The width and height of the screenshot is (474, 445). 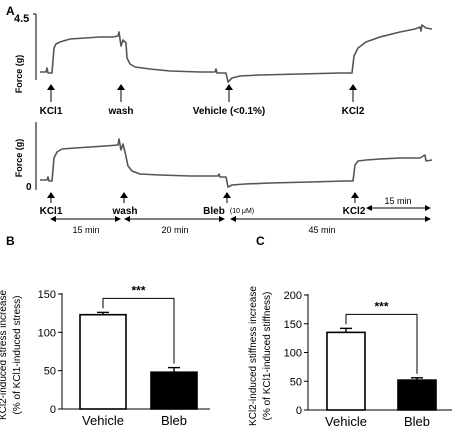 What do you see at coordinates (19, 74) in the screenshot?
I see `force-axis-label-top: Force (g)` at bounding box center [19, 74].